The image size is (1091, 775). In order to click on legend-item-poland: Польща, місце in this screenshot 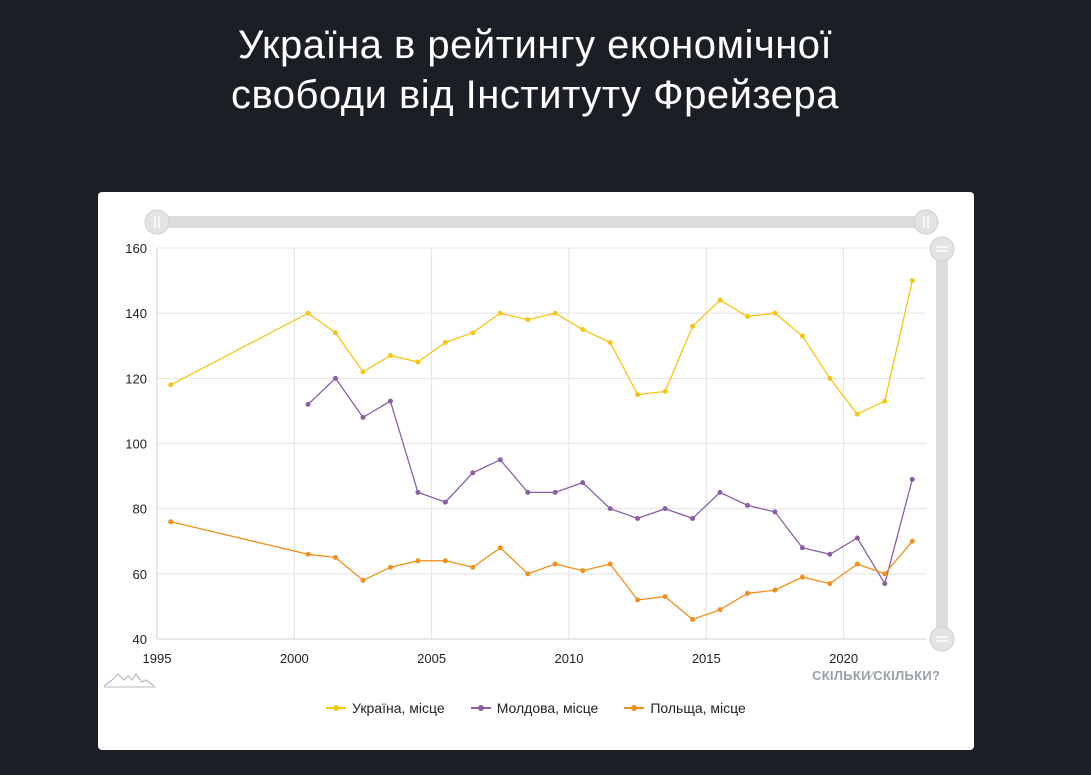, I will do `click(685, 708)`.